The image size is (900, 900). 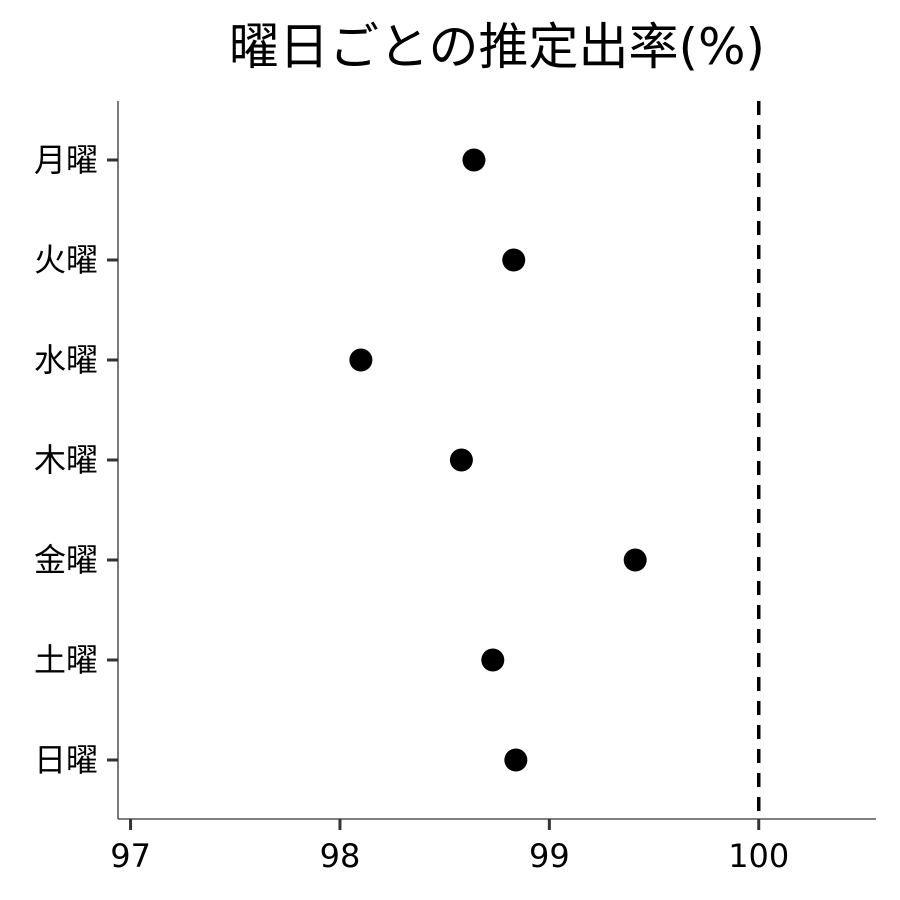 I want to click on y-tick-label: 水曜, so click(x=66, y=360).